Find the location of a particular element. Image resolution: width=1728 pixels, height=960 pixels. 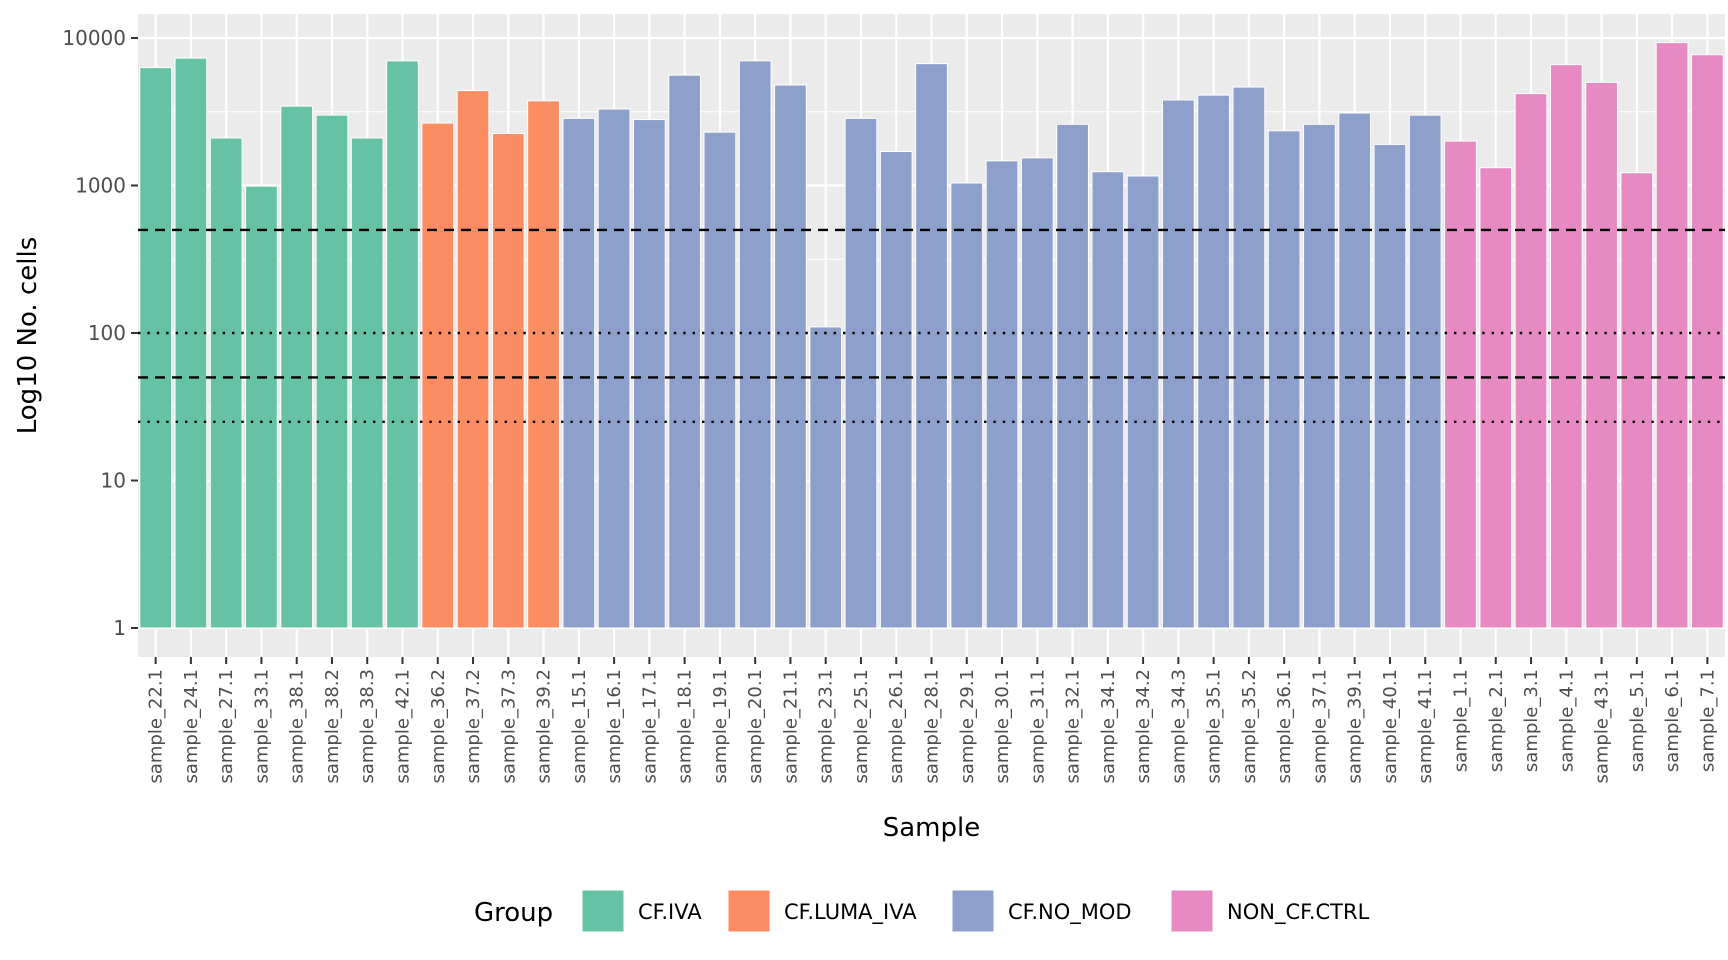

bar-sample_39.1 is located at coordinates (1355, 370).